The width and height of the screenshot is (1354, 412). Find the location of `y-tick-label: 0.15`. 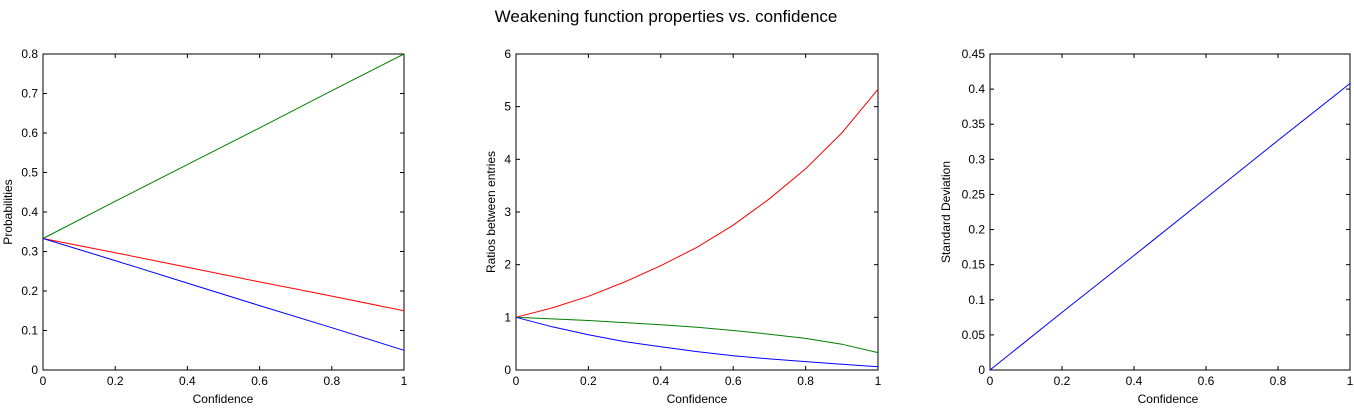

y-tick-label: 0.15 is located at coordinates (974, 265).